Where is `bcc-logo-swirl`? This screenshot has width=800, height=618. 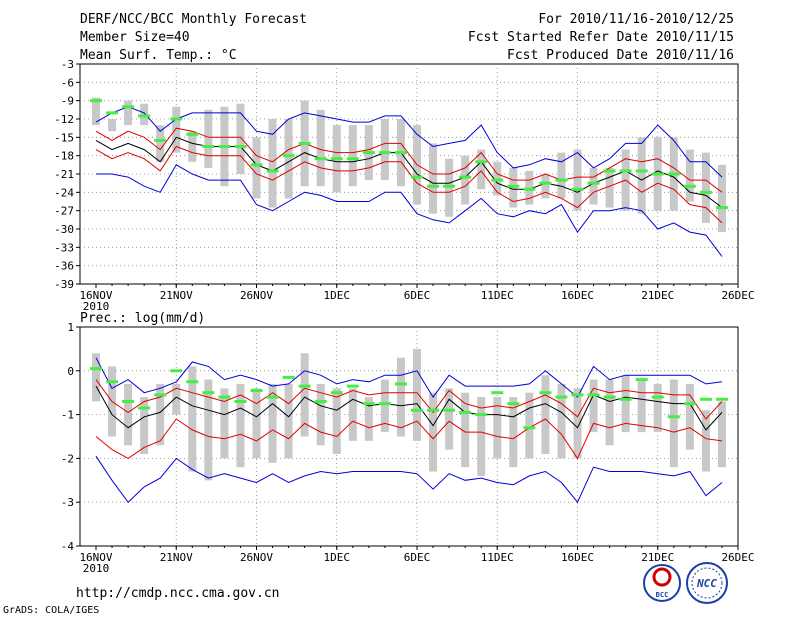 bcc-logo-swirl is located at coordinates (662, 577).